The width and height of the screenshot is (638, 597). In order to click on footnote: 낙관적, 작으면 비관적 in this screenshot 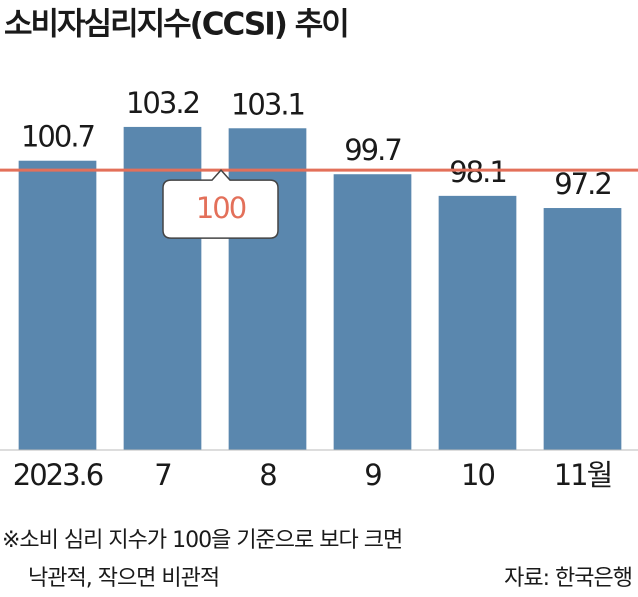, I will do `click(123, 578)`.